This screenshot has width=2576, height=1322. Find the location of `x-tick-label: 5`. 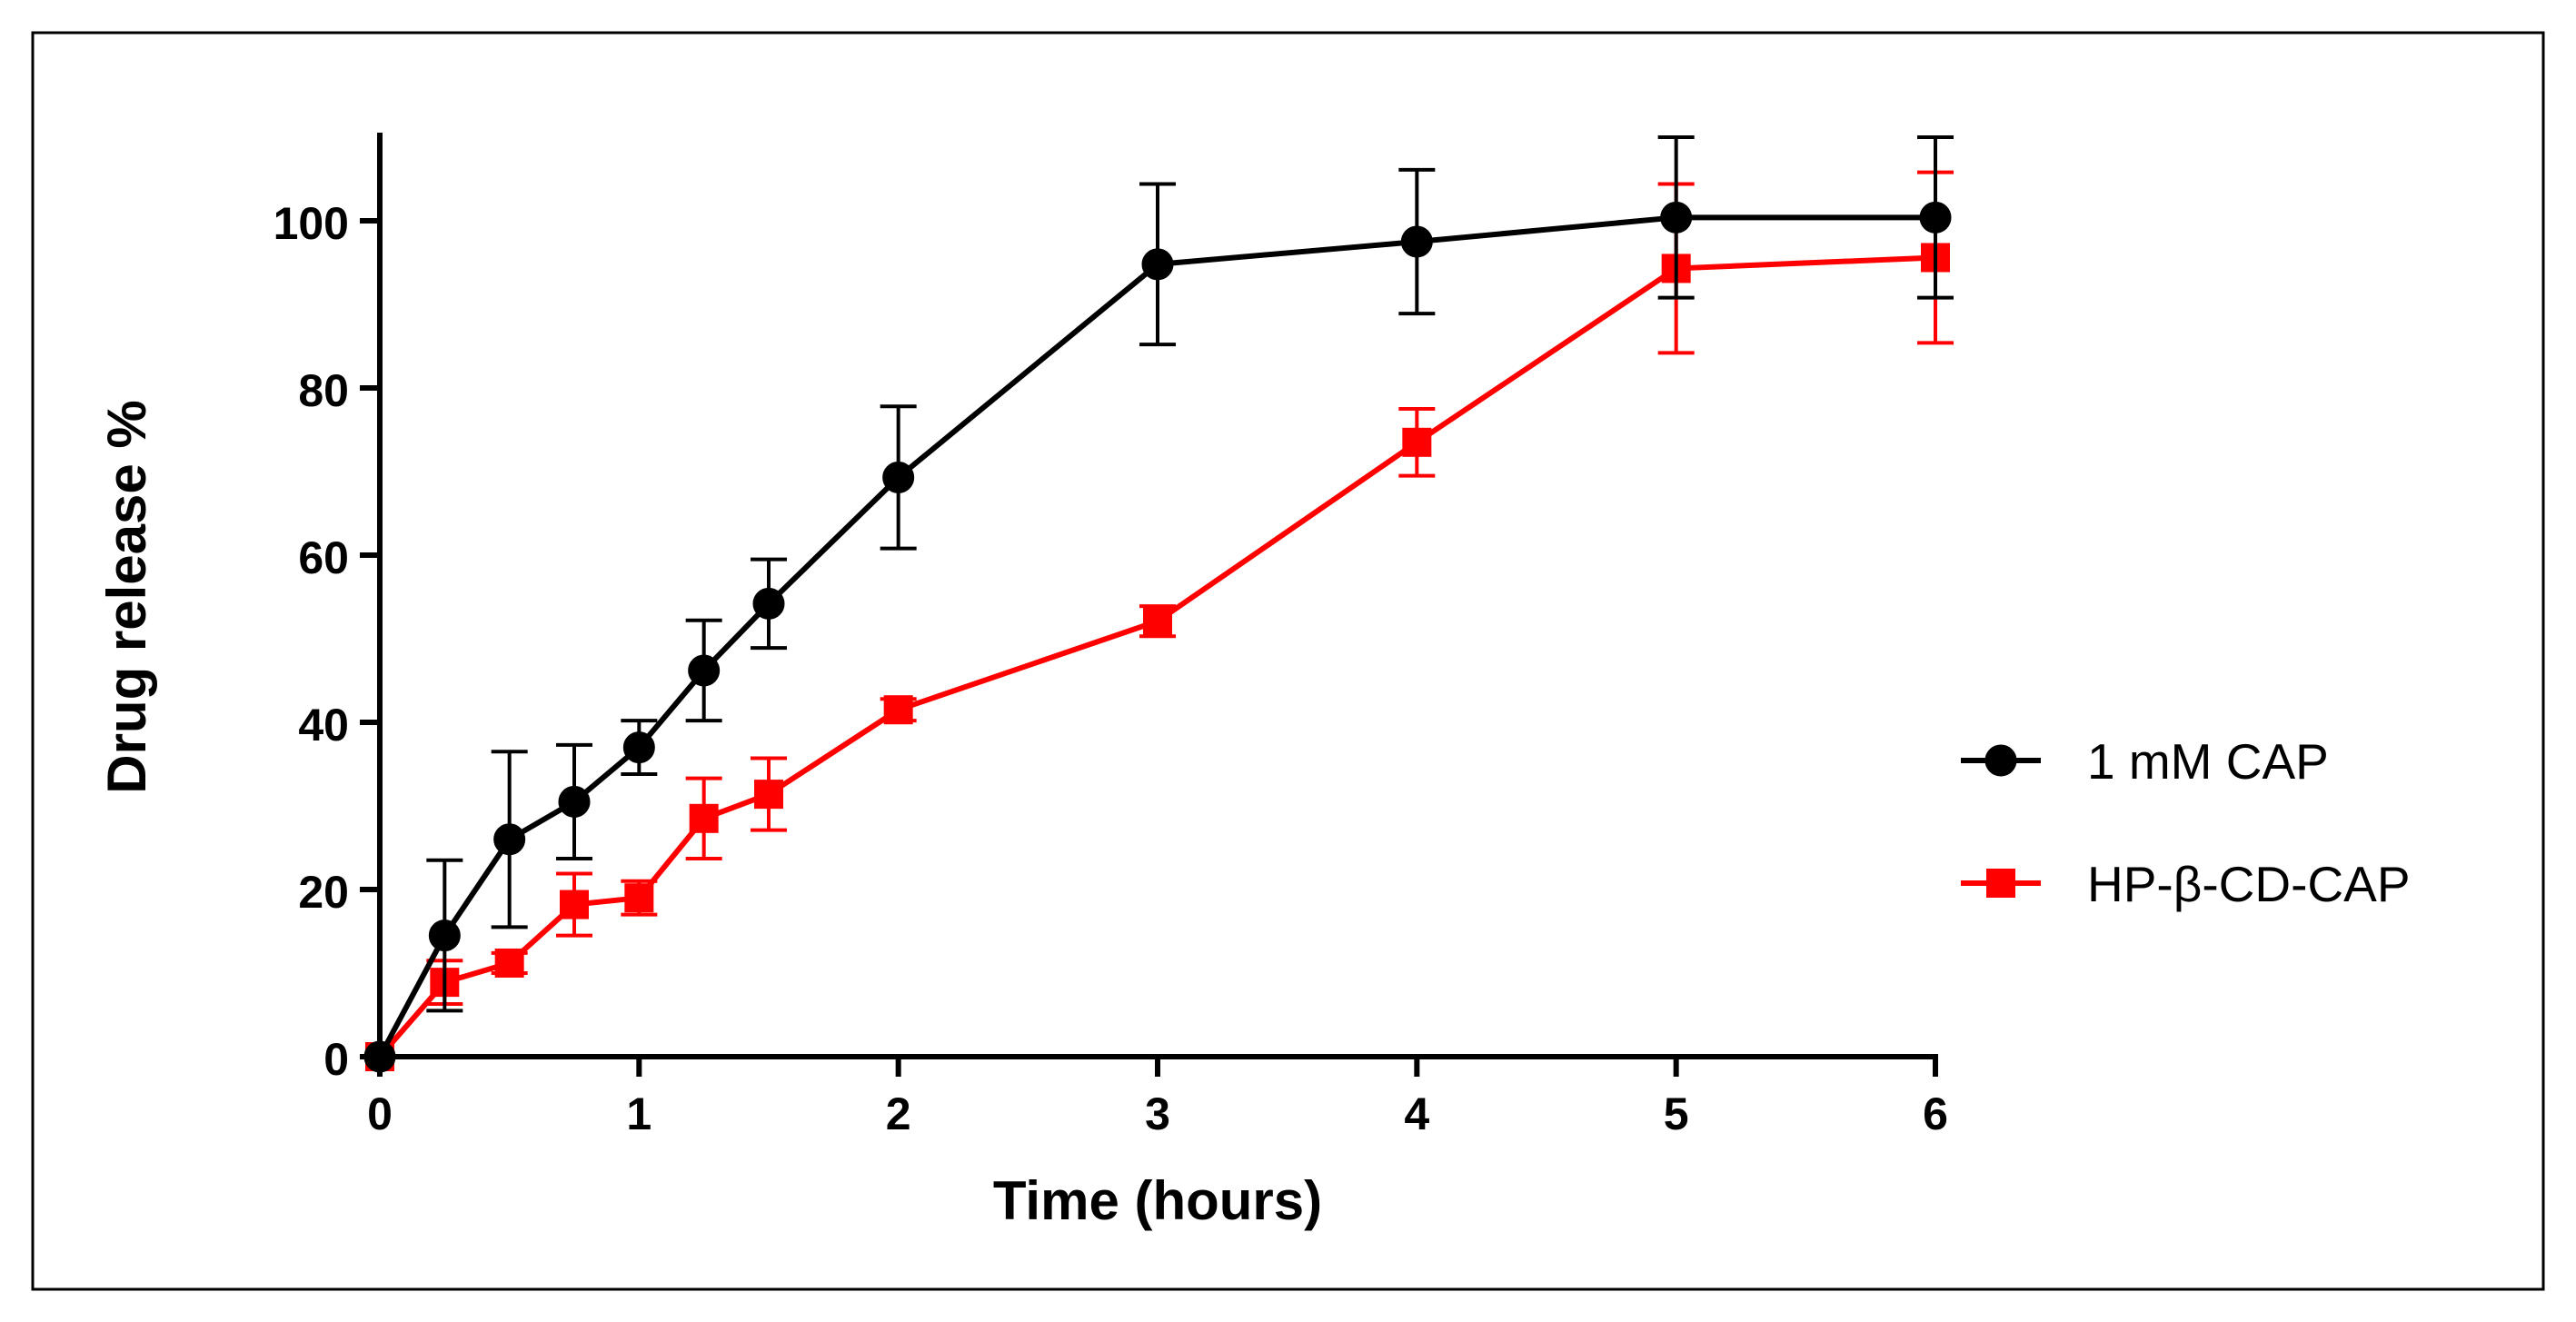

x-tick-label: 5 is located at coordinates (1677, 1113).